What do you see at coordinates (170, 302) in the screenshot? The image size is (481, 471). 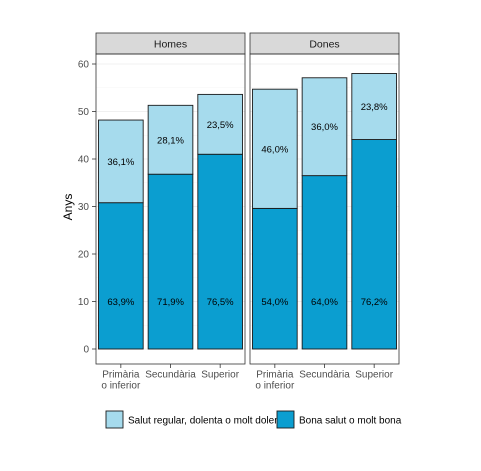 I see `data-label: 71,9%` at bounding box center [170, 302].